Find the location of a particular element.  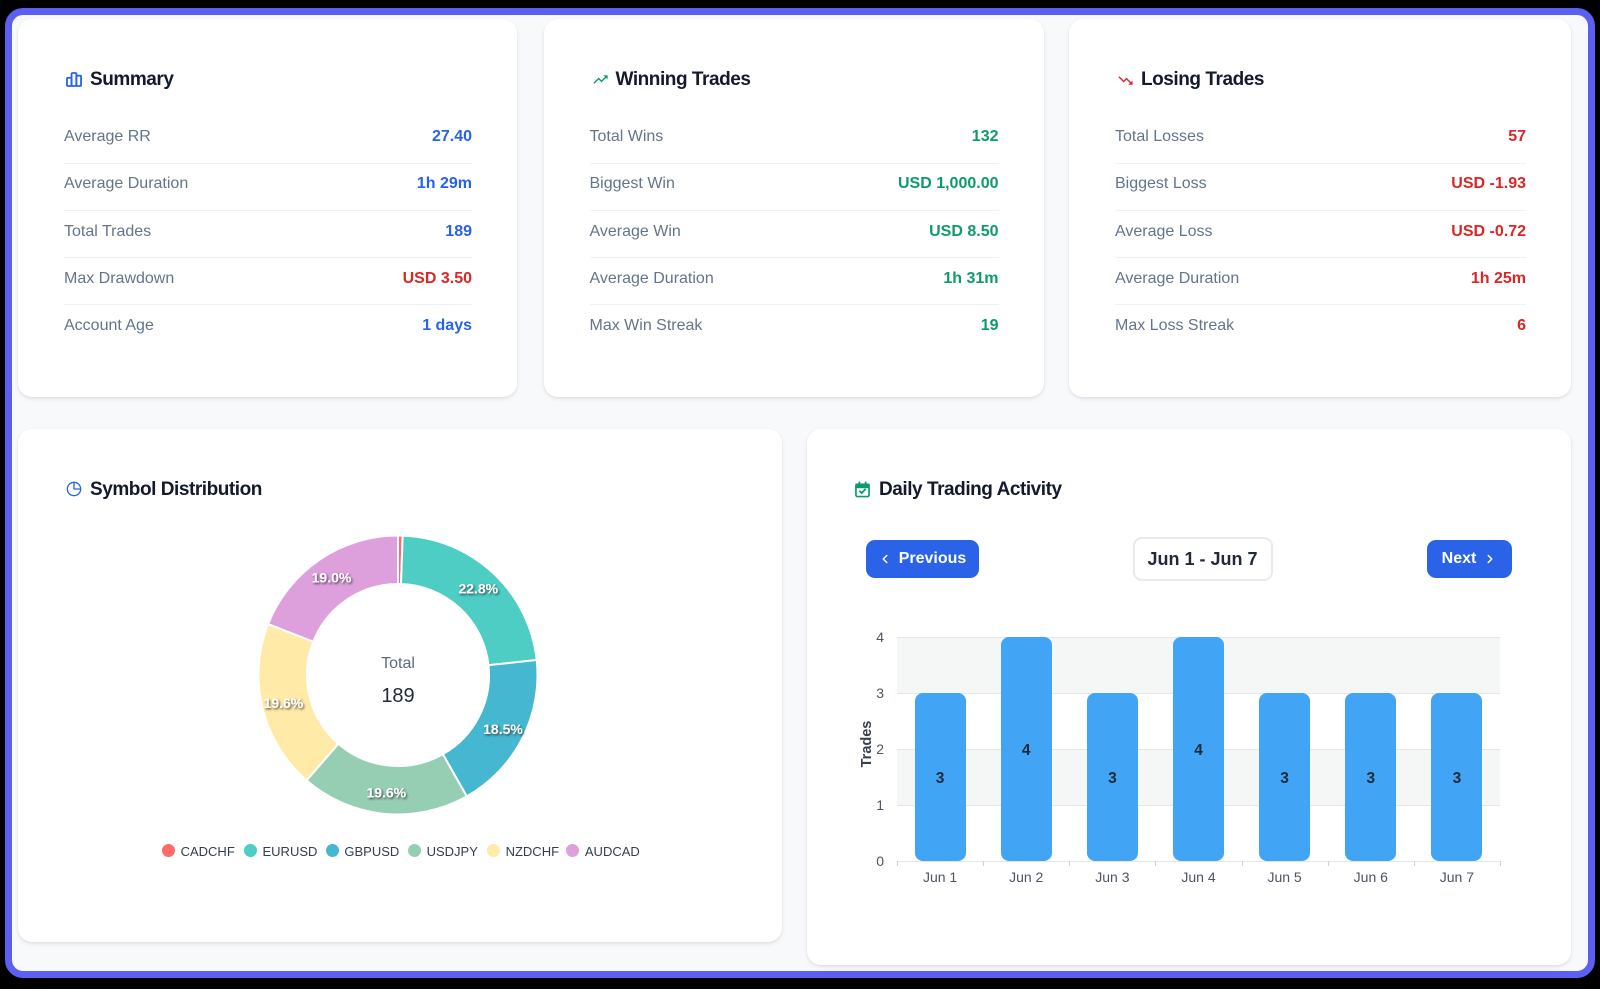

svg-text: 19.0% is located at coordinates (332, 578).